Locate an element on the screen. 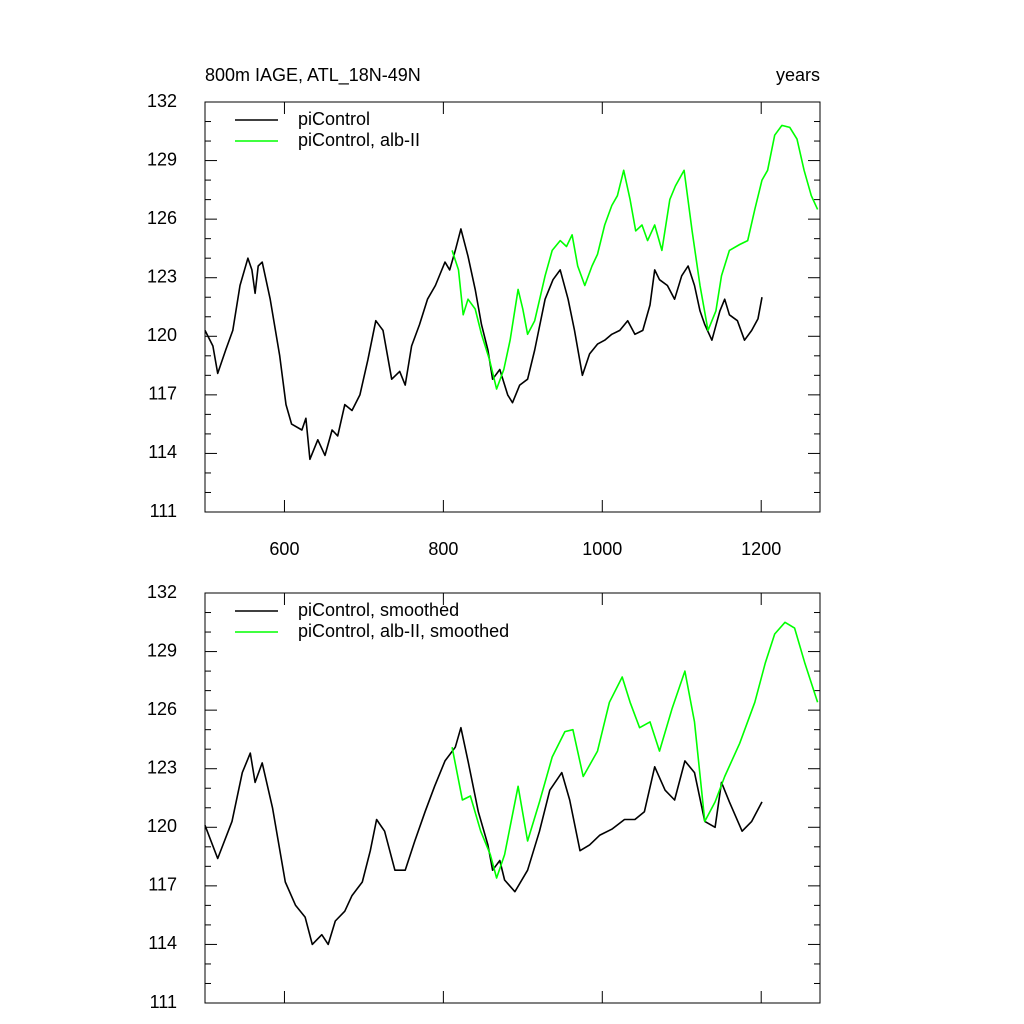 This screenshot has height=1024, width=1024. x-tick-label: 800 is located at coordinates (443, 549).